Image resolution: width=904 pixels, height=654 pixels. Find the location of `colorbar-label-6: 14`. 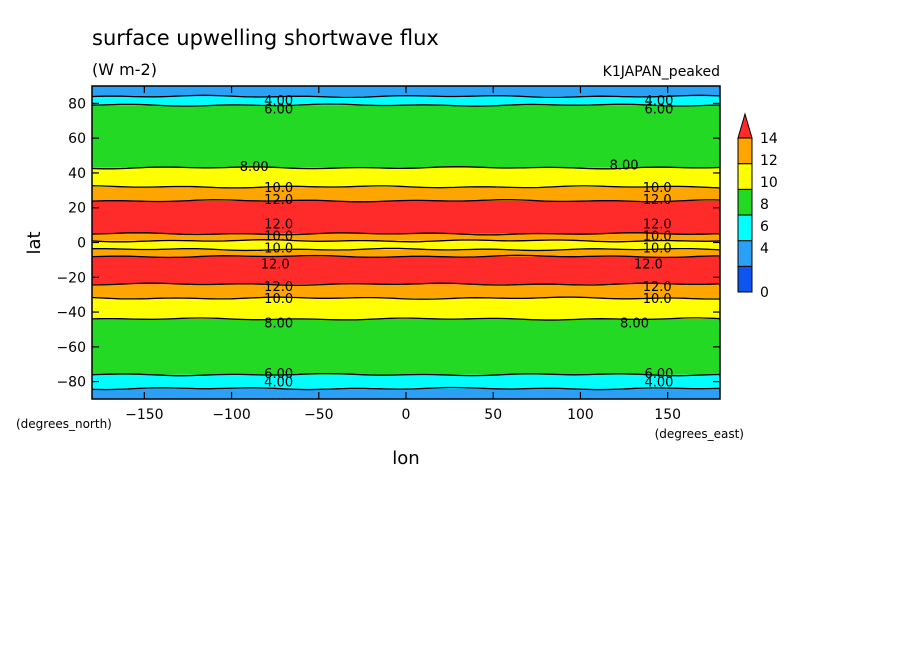

colorbar-label-6: 14 is located at coordinates (769, 139).